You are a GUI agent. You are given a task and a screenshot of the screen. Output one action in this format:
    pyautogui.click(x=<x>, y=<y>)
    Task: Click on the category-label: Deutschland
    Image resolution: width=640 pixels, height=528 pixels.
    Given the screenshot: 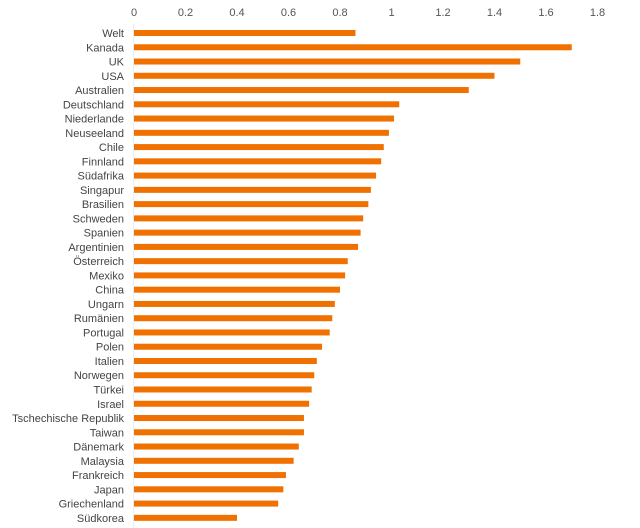 What is the action you would take?
    pyautogui.click(x=93, y=105)
    